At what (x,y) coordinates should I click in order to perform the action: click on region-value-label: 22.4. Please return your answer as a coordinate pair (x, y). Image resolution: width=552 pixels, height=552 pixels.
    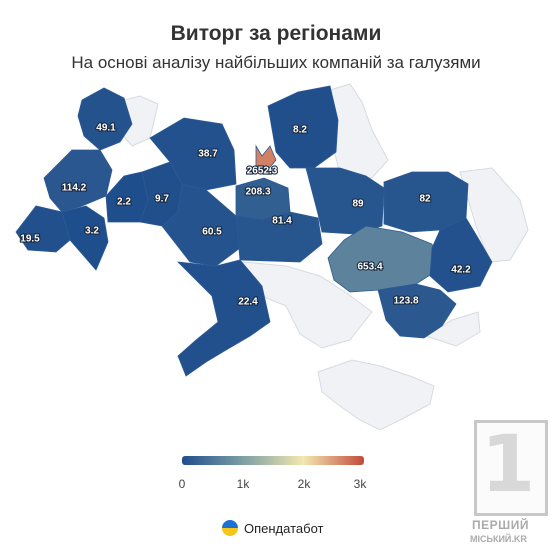
    Looking at the image, I should click on (248, 302).